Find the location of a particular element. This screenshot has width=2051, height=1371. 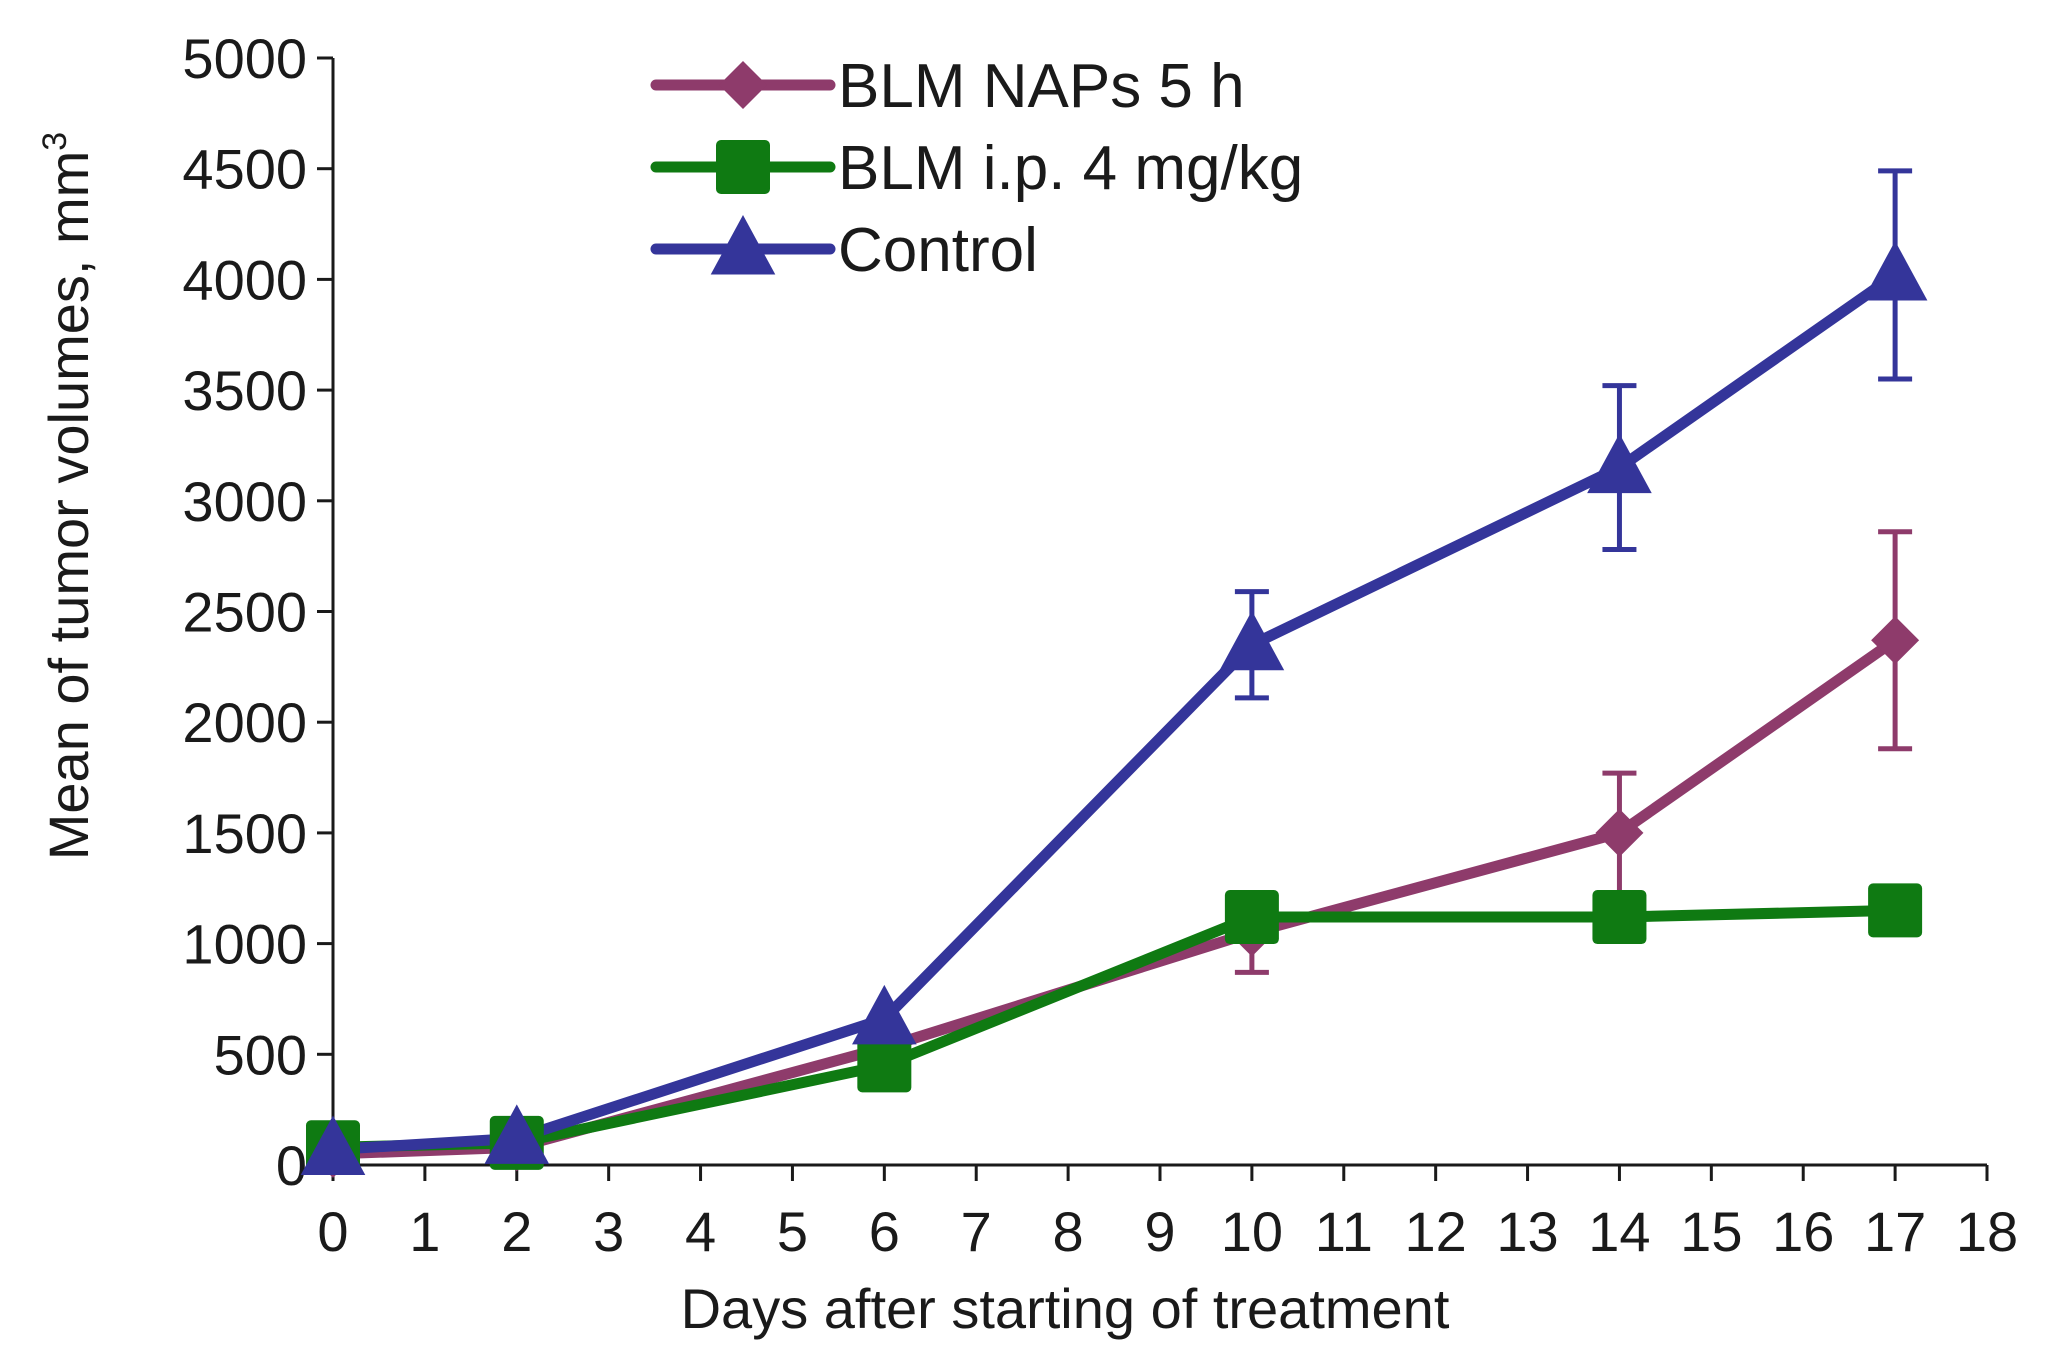

x-tick-label: 11 is located at coordinates (1344, 1231).